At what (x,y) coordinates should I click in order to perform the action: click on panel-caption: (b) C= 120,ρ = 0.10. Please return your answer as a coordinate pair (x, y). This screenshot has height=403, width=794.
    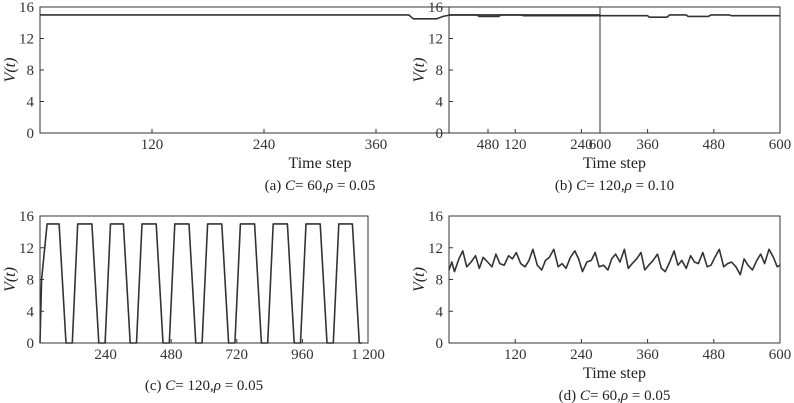
    Looking at the image, I should click on (614, 186).